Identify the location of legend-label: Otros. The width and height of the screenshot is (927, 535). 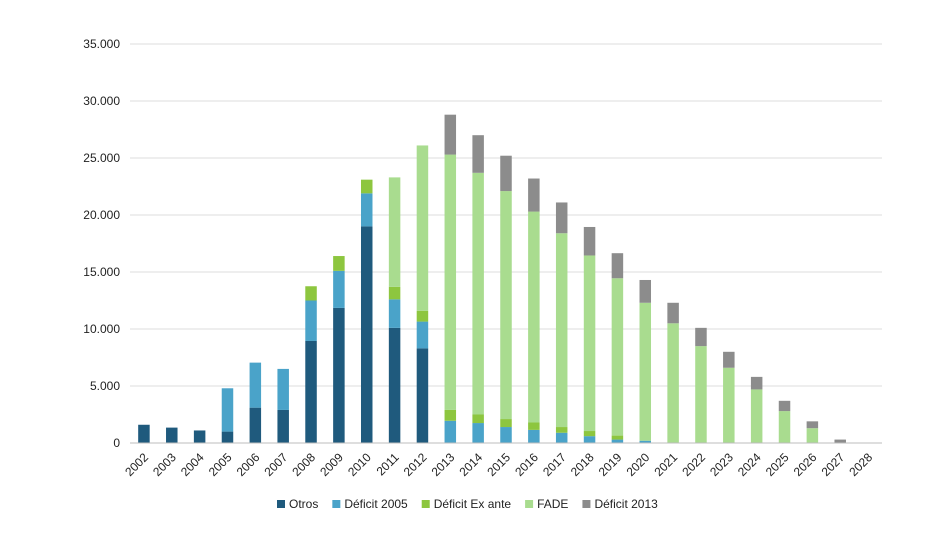
(303, 504).